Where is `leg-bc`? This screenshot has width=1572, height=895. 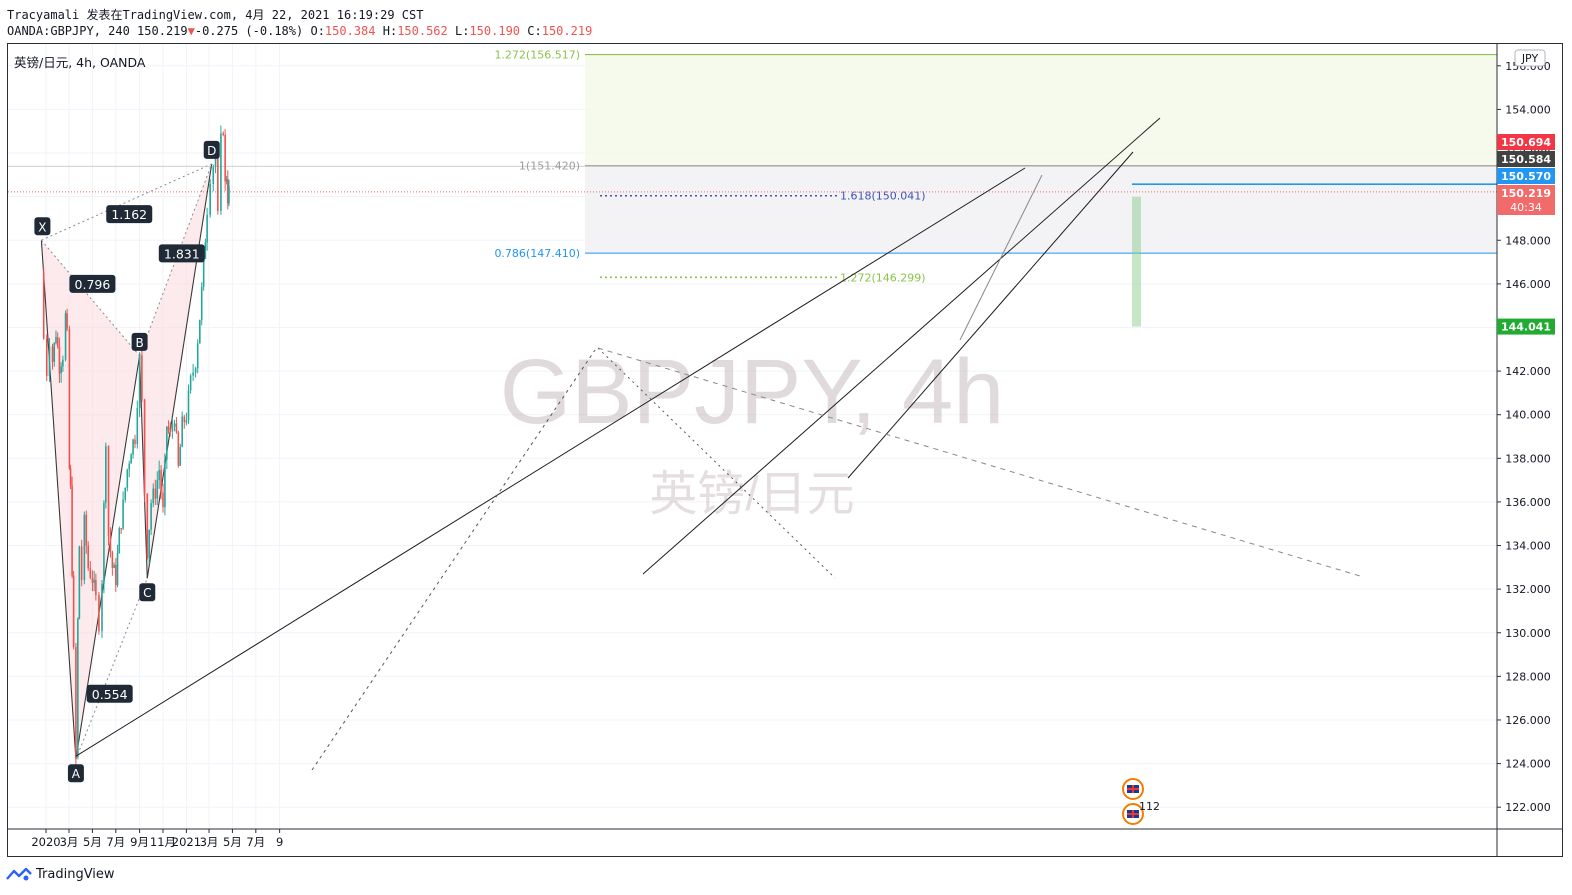
leg-bc is located at coordinates (143, 467).